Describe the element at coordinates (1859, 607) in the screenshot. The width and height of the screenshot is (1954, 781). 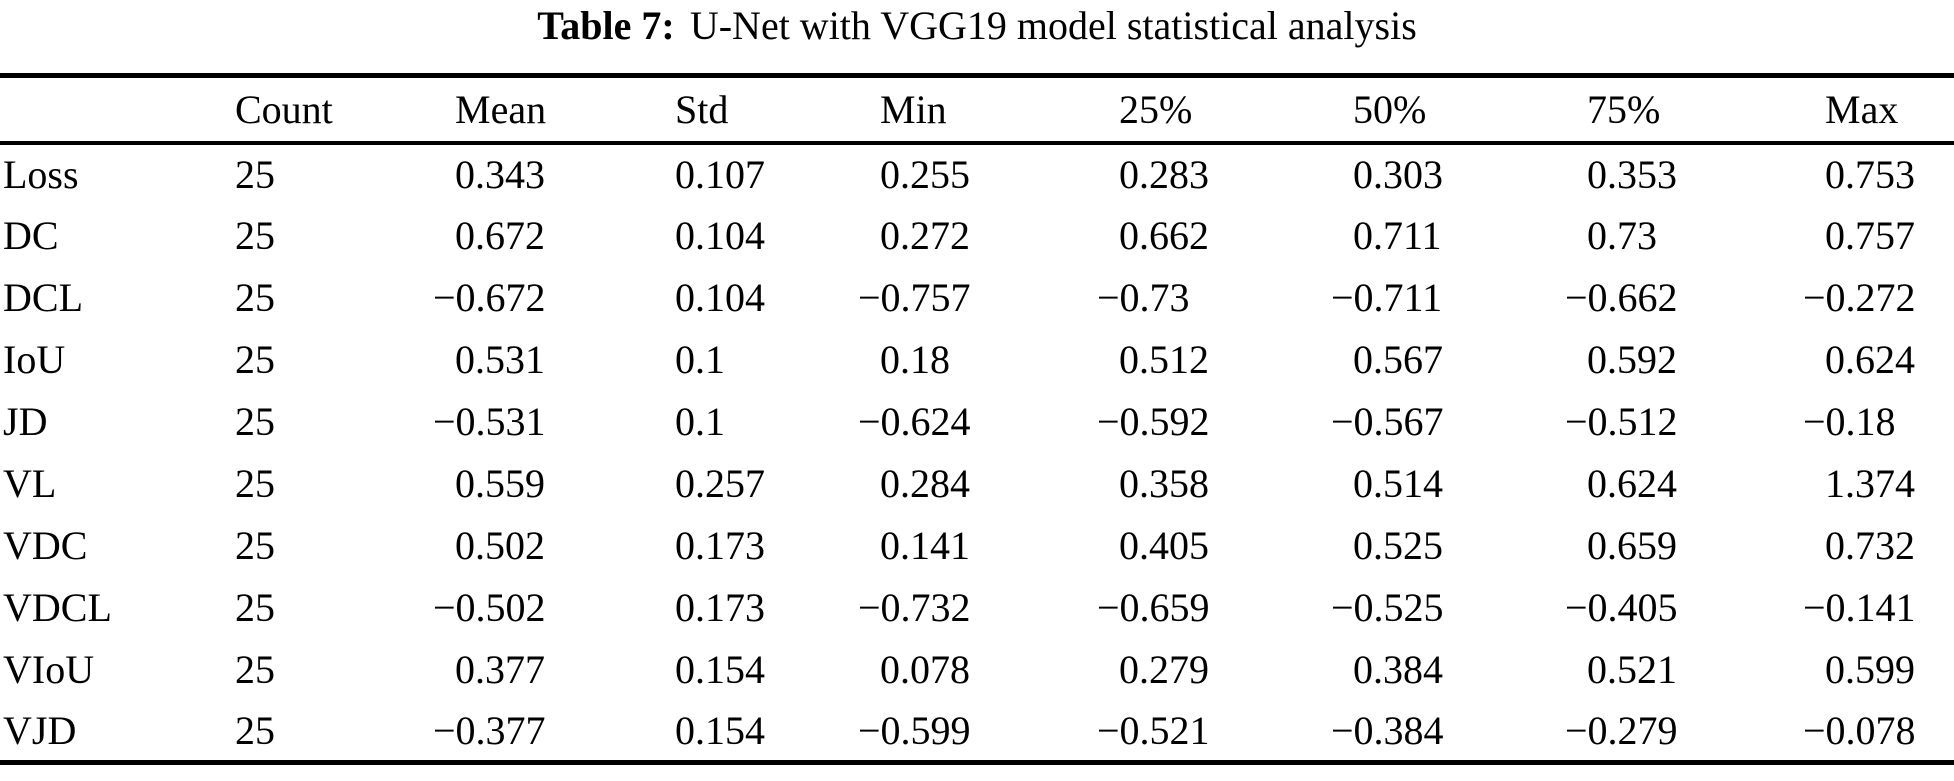
I see `value-cell: −0.141` at that location.